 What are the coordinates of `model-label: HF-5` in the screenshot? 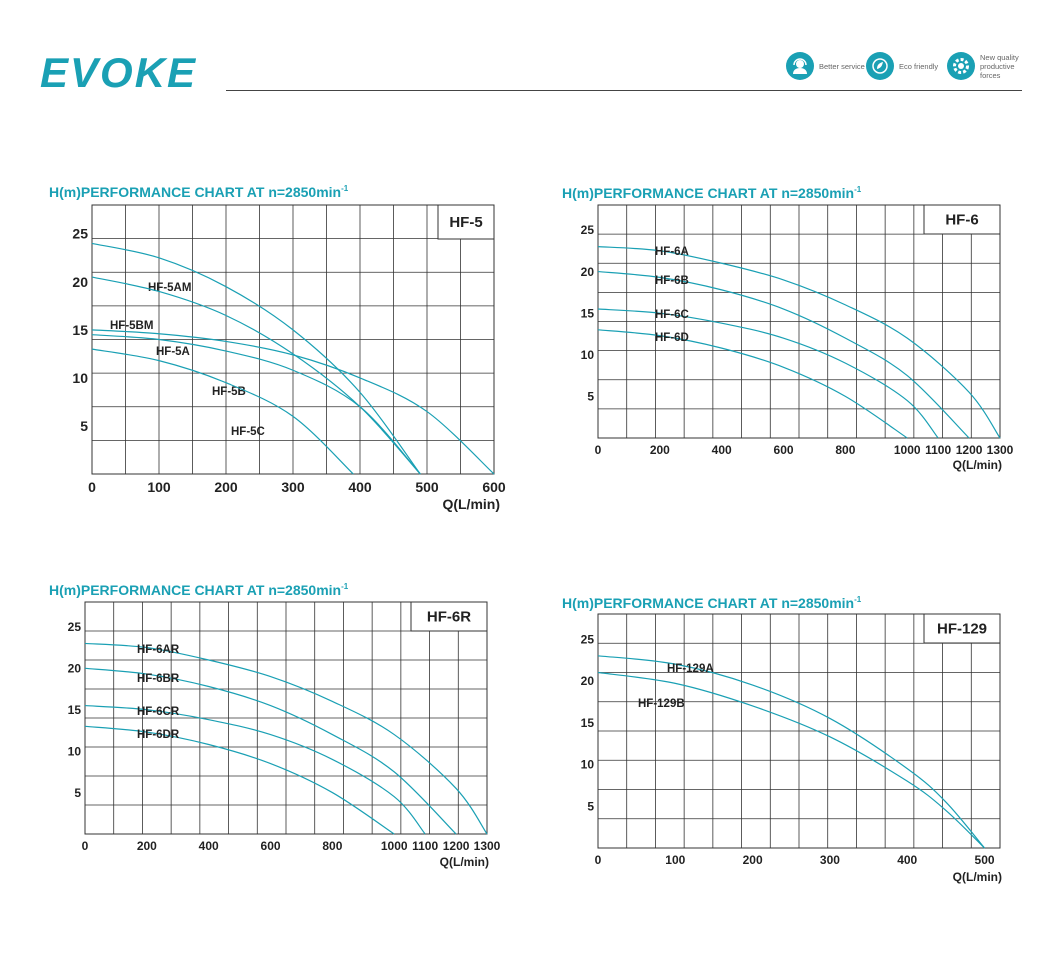 It's located at (465, 222).